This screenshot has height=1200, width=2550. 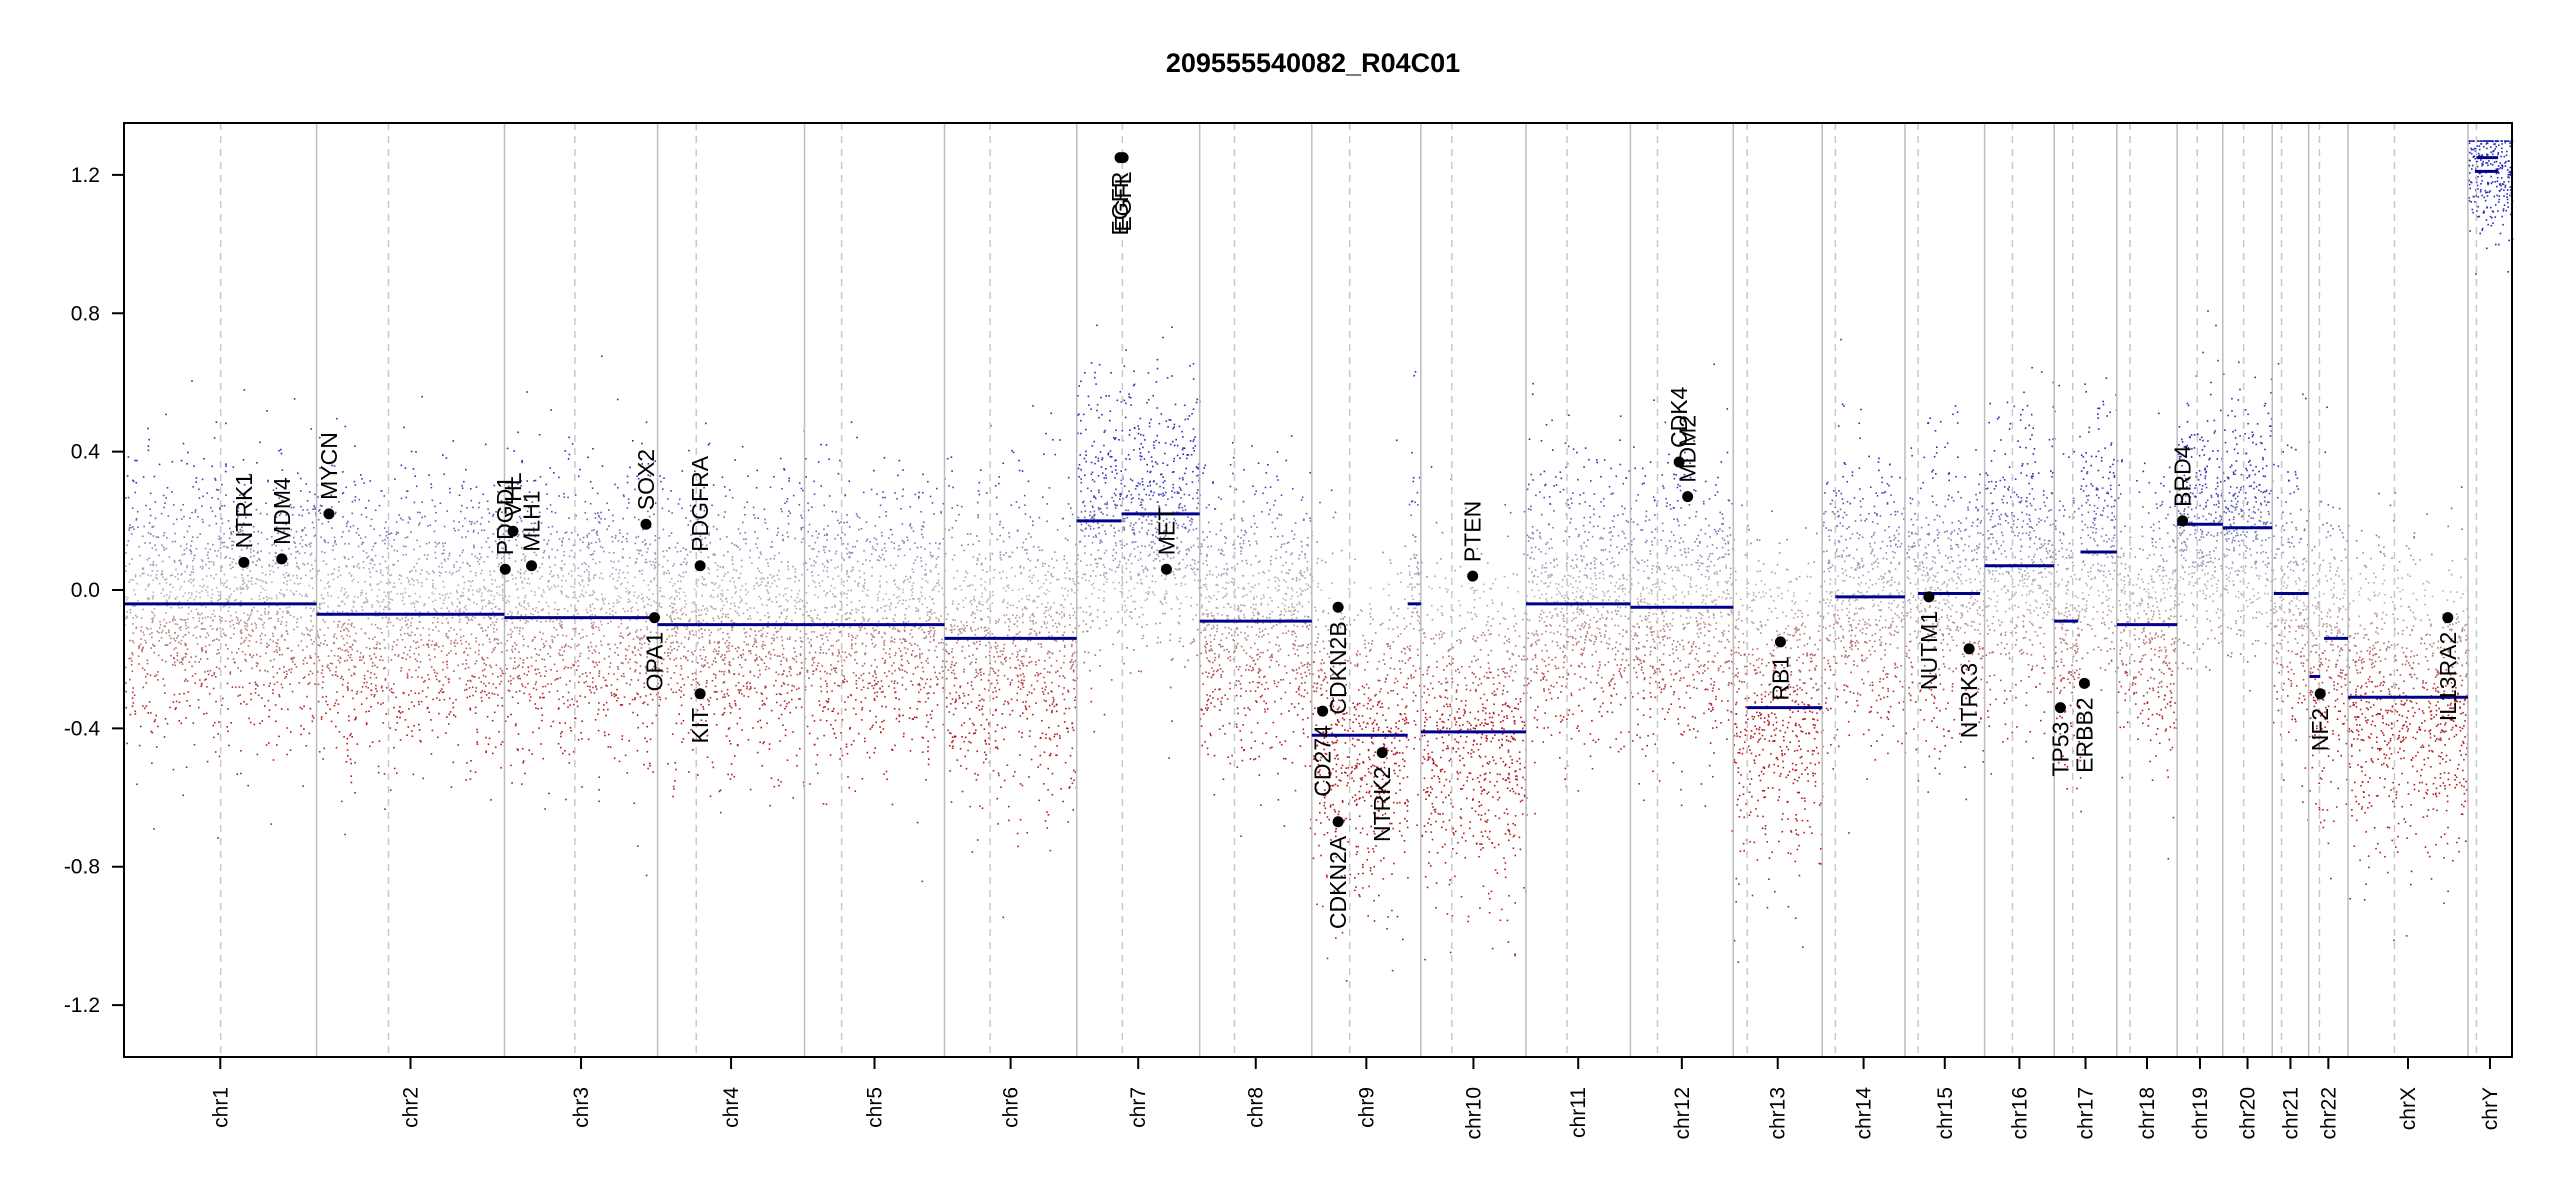 I want to click on gene-label: PTEN, so click(x=1473, y=531).